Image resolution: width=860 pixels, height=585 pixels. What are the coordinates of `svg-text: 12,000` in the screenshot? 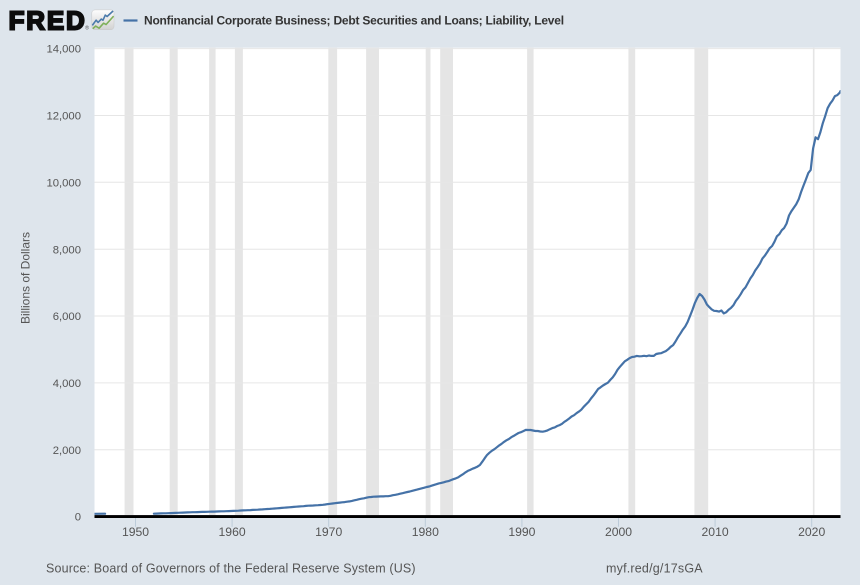 It's located at (63, 117).